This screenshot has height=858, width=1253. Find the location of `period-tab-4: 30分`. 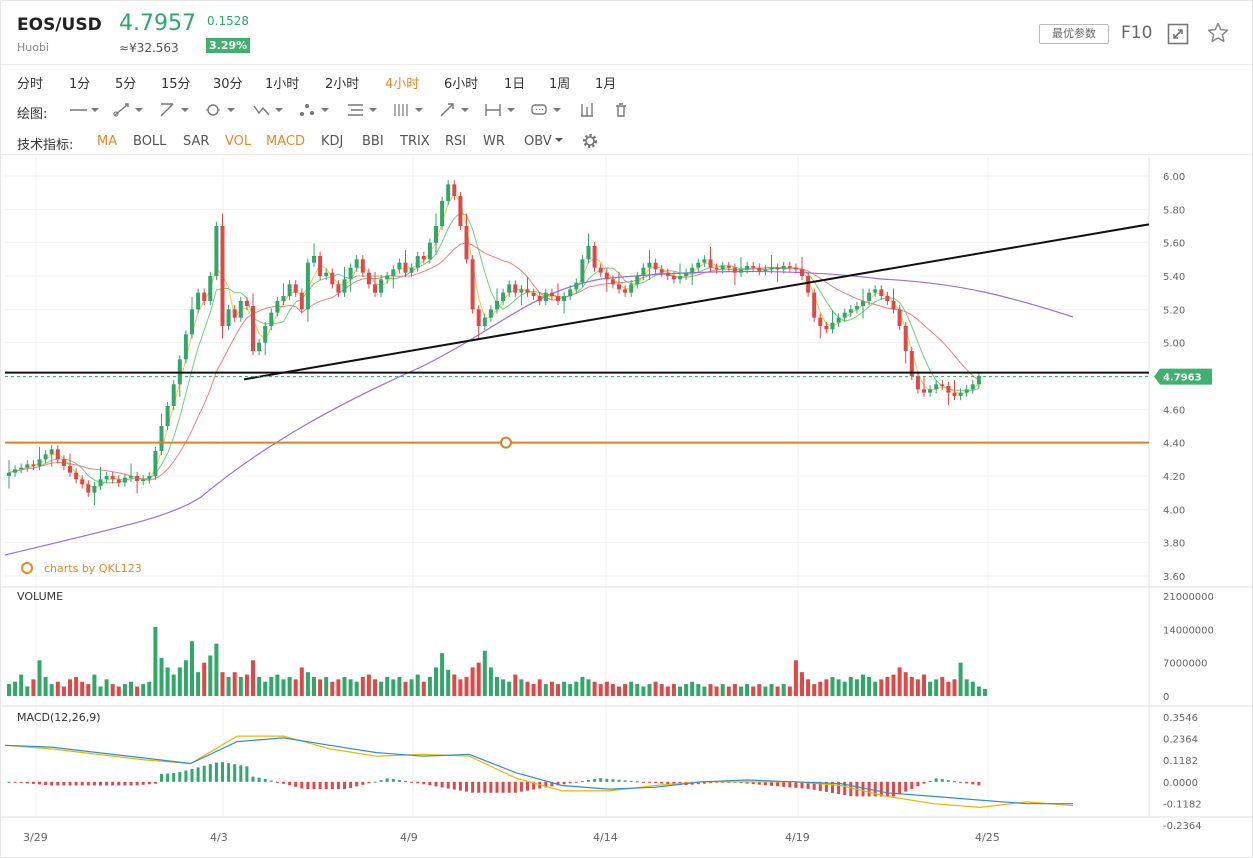

period-tab-4: 30分 is located at coordinates (228, 84).